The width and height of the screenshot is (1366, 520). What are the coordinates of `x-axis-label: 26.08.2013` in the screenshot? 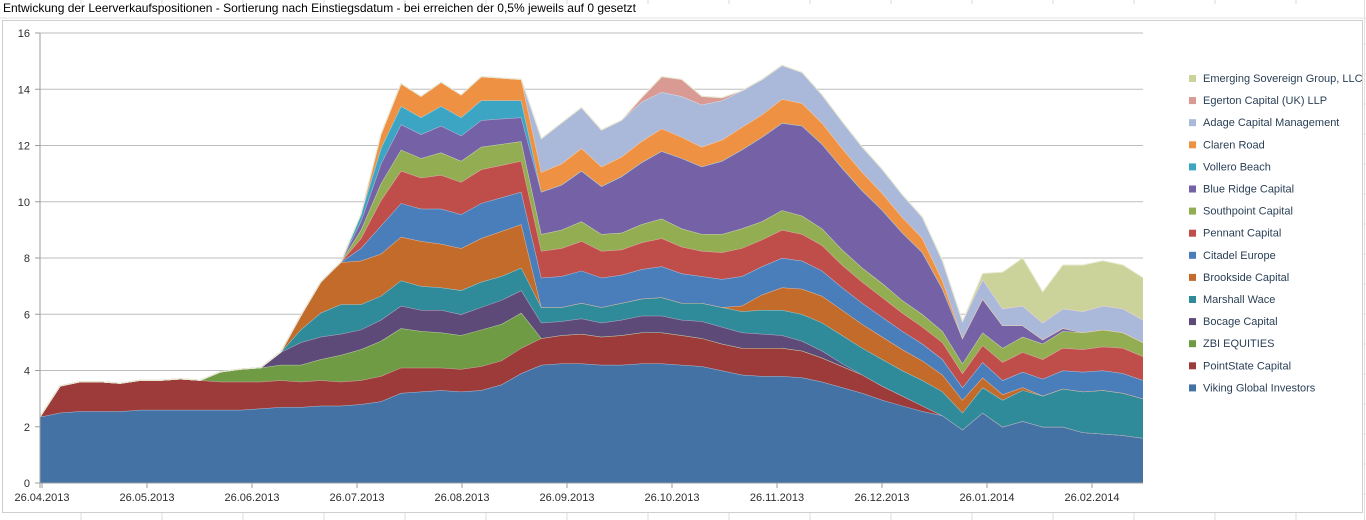 It's located at (461, 498).